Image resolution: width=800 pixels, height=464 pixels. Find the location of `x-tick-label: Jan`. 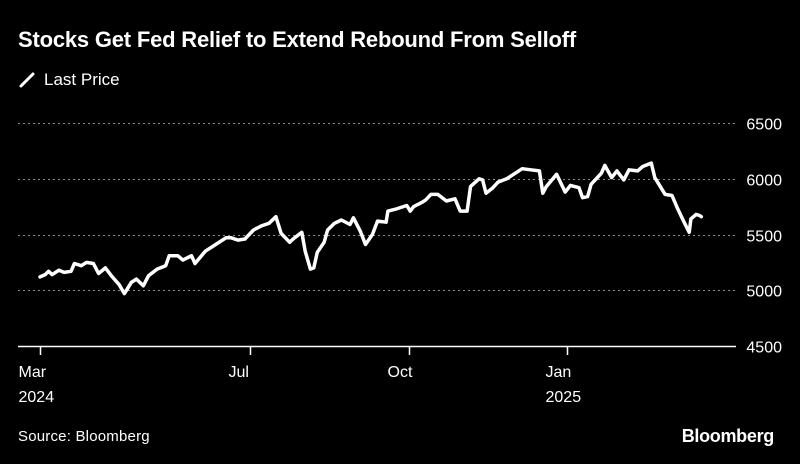

x-tick-label: Jan is located at coordinates (559, 372).